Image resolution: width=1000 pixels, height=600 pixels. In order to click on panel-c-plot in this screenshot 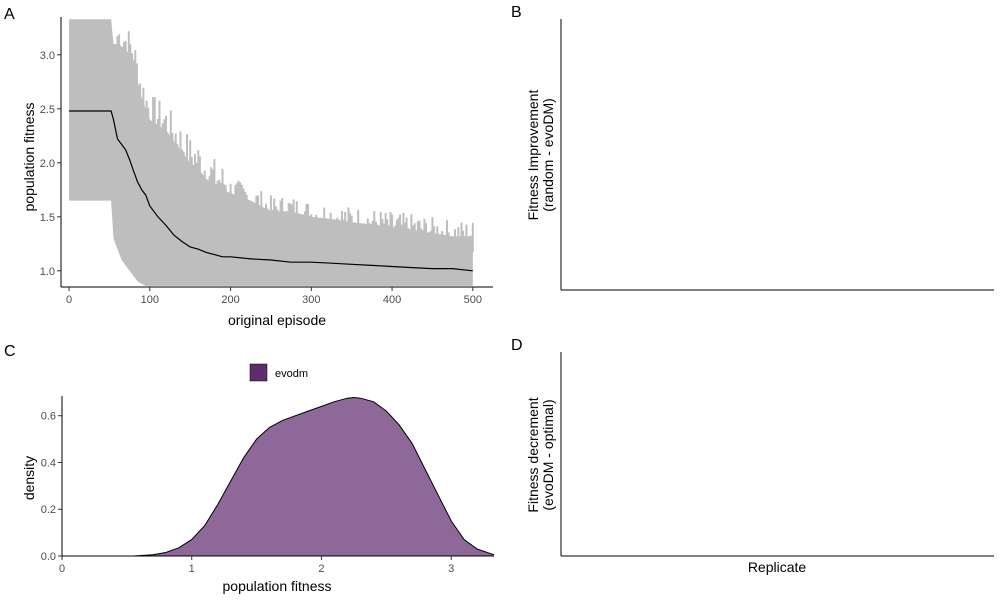, I will do `click(314, 476)`.